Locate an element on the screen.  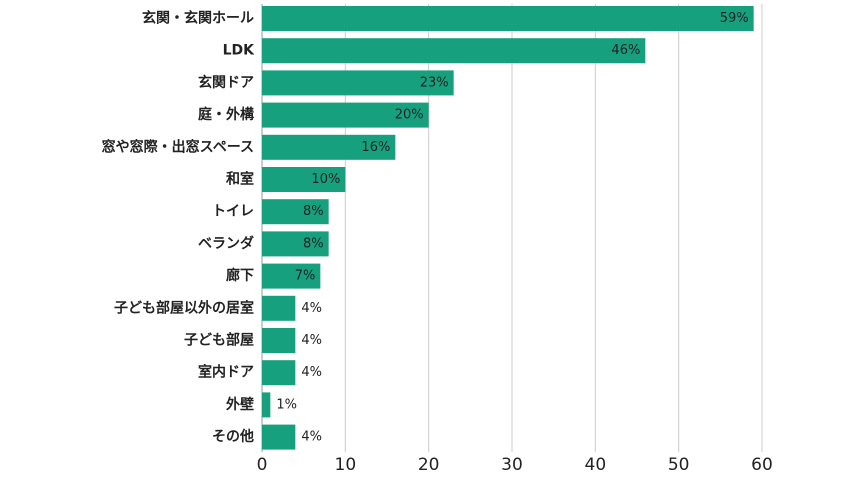
x-tick-label: 0 is located at coordinates (262, 465).